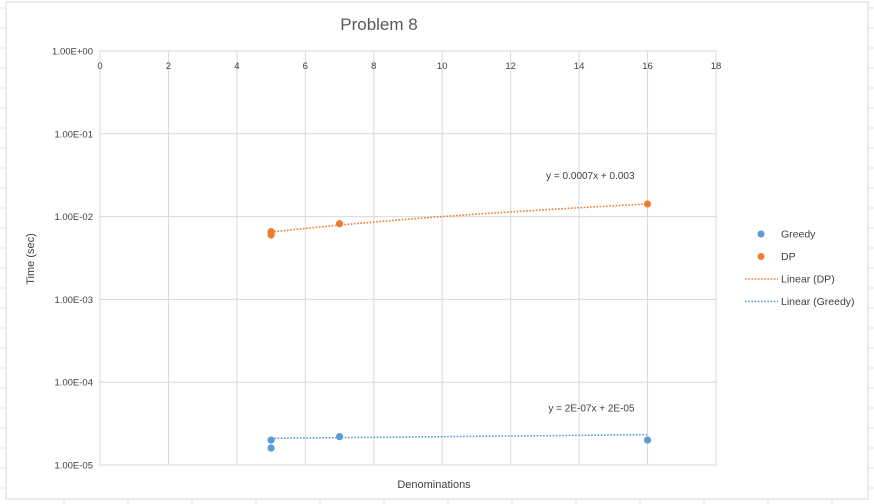 The height and width of the screenshot is (504, 874). Describe the element at coordinates (236, 66) in the screenshot. I see `x-tick-label: 4` at that location.